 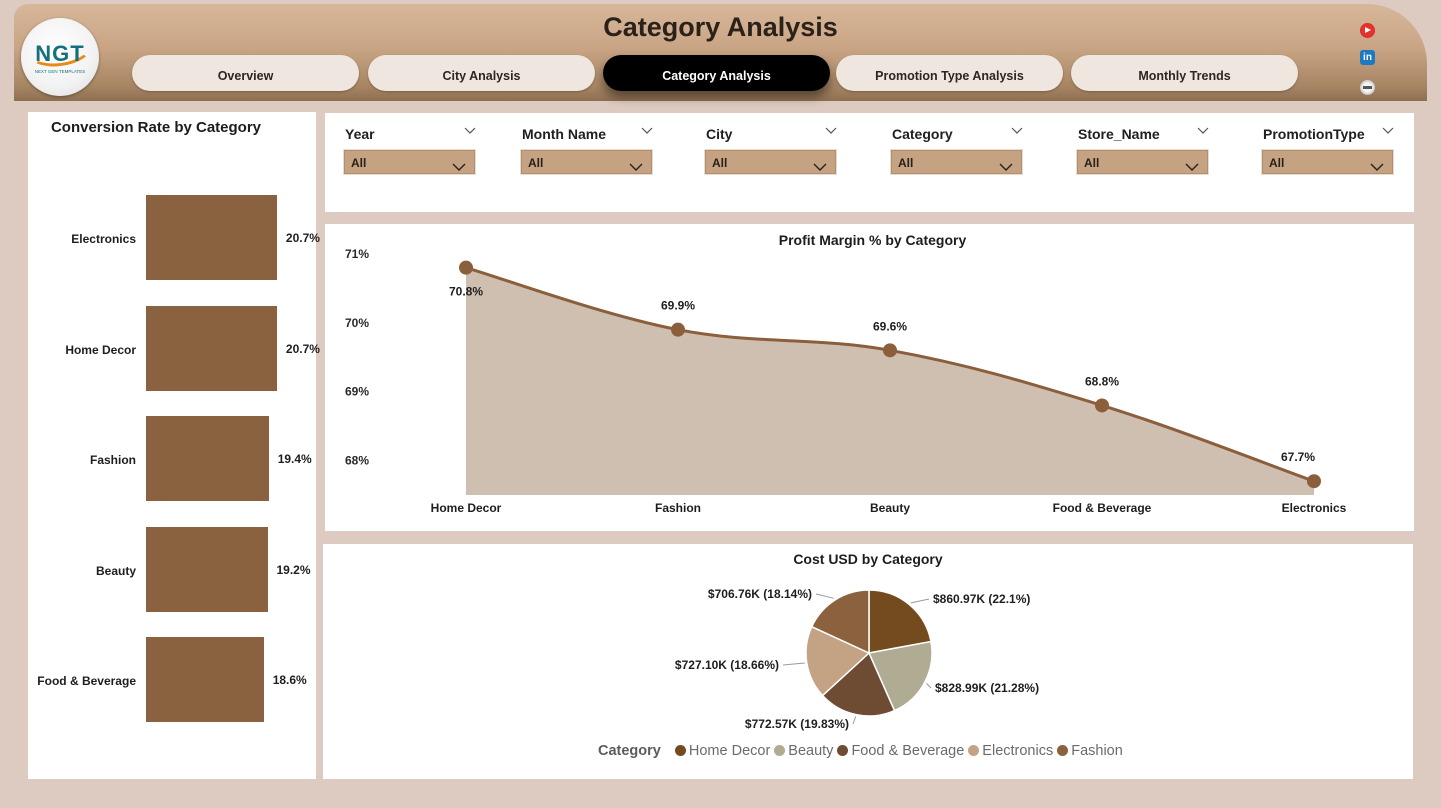 I want to click on bar-food-beverage, so click(x=205, y=679).